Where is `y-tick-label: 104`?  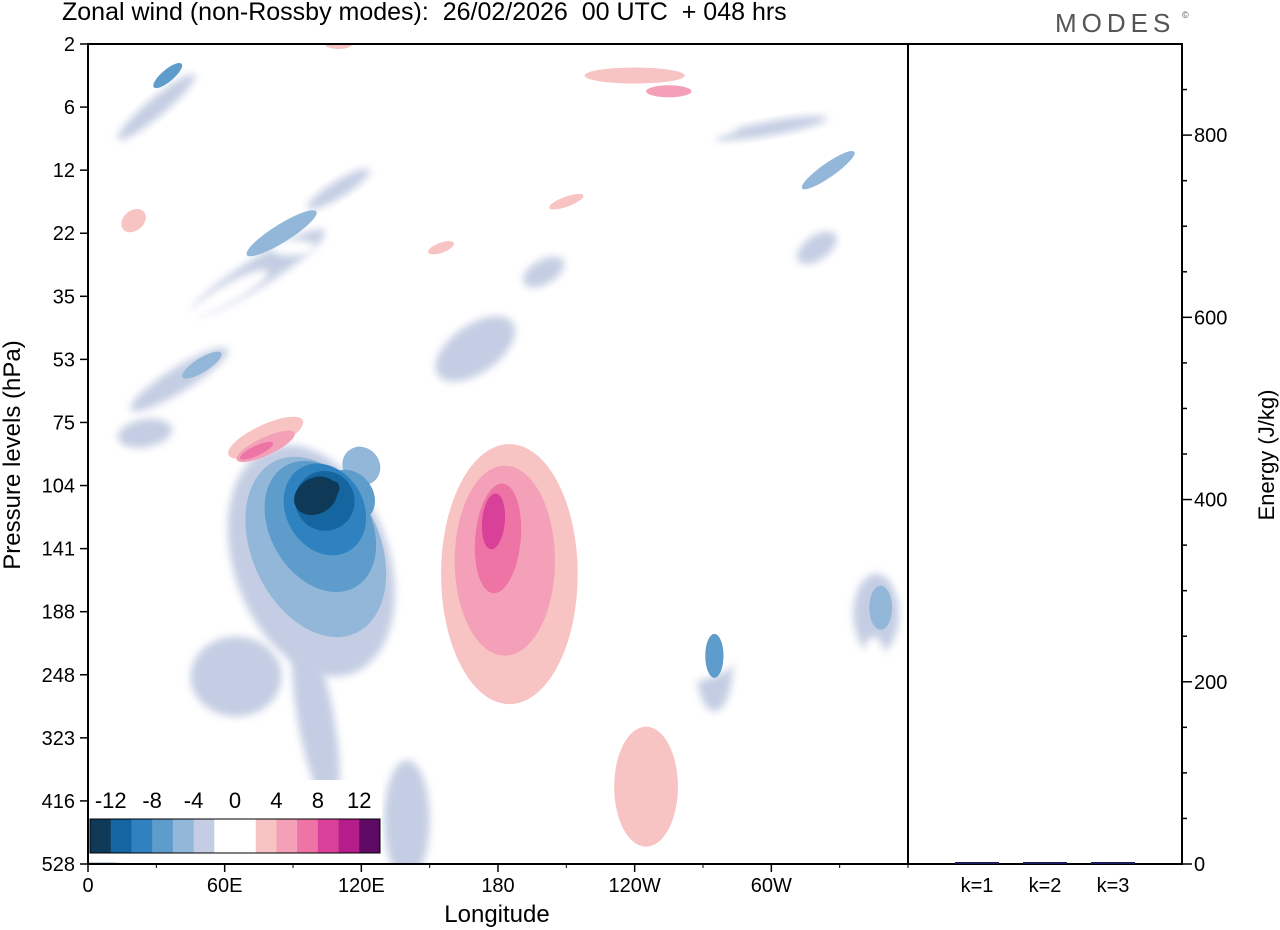 y-tick-label: 104 is located at coordinates (58, 487).